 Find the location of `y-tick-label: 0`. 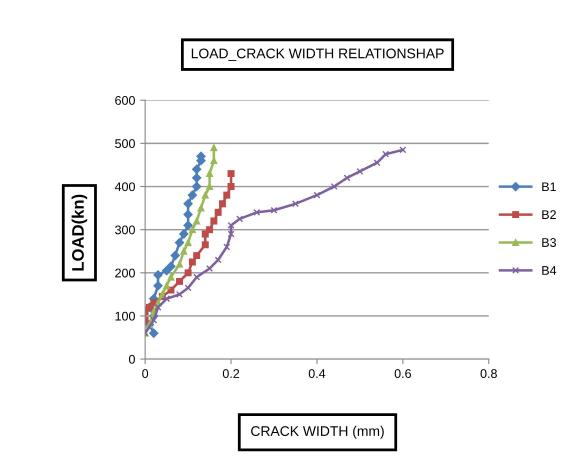

y-tick-label: 0 is located at coordinates (131, 359).